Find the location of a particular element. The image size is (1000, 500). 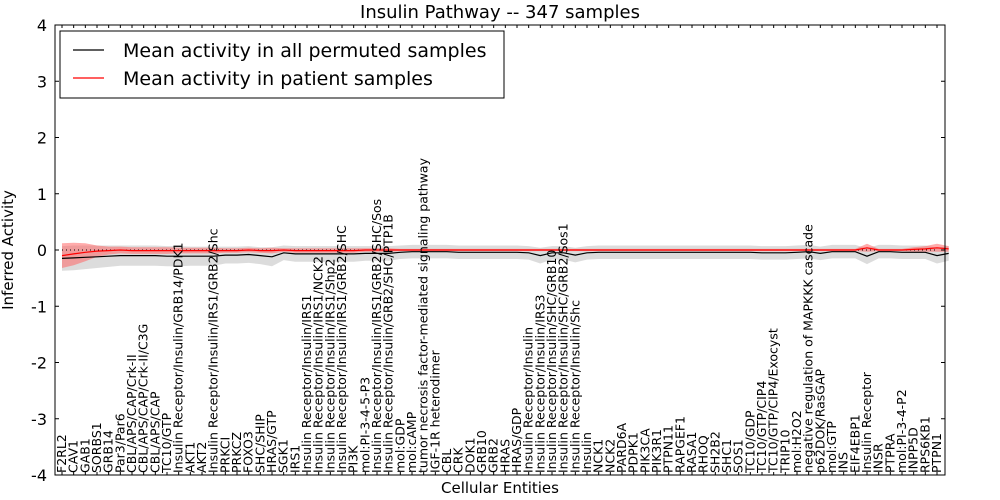

entity-label: TC10/GDP is located at coordinates (749, 442).